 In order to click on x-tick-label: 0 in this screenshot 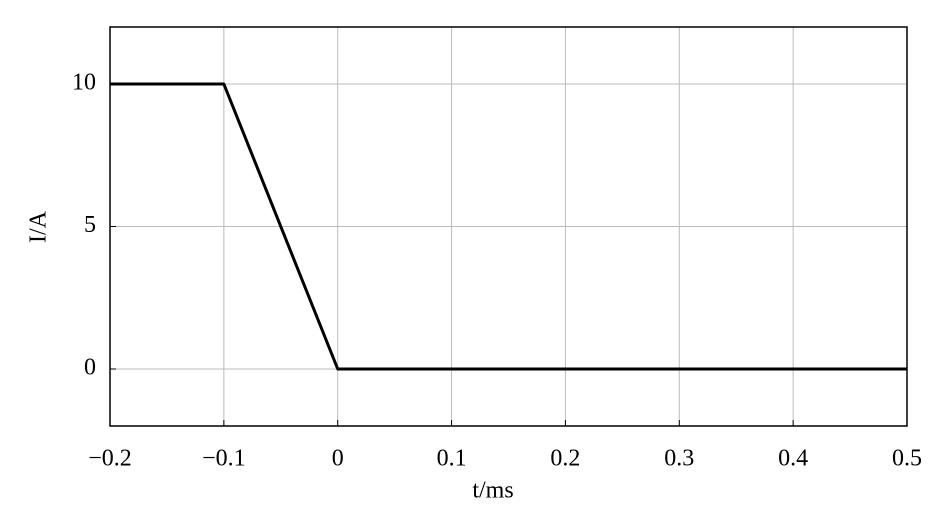, I will do `click(338, 459)`.